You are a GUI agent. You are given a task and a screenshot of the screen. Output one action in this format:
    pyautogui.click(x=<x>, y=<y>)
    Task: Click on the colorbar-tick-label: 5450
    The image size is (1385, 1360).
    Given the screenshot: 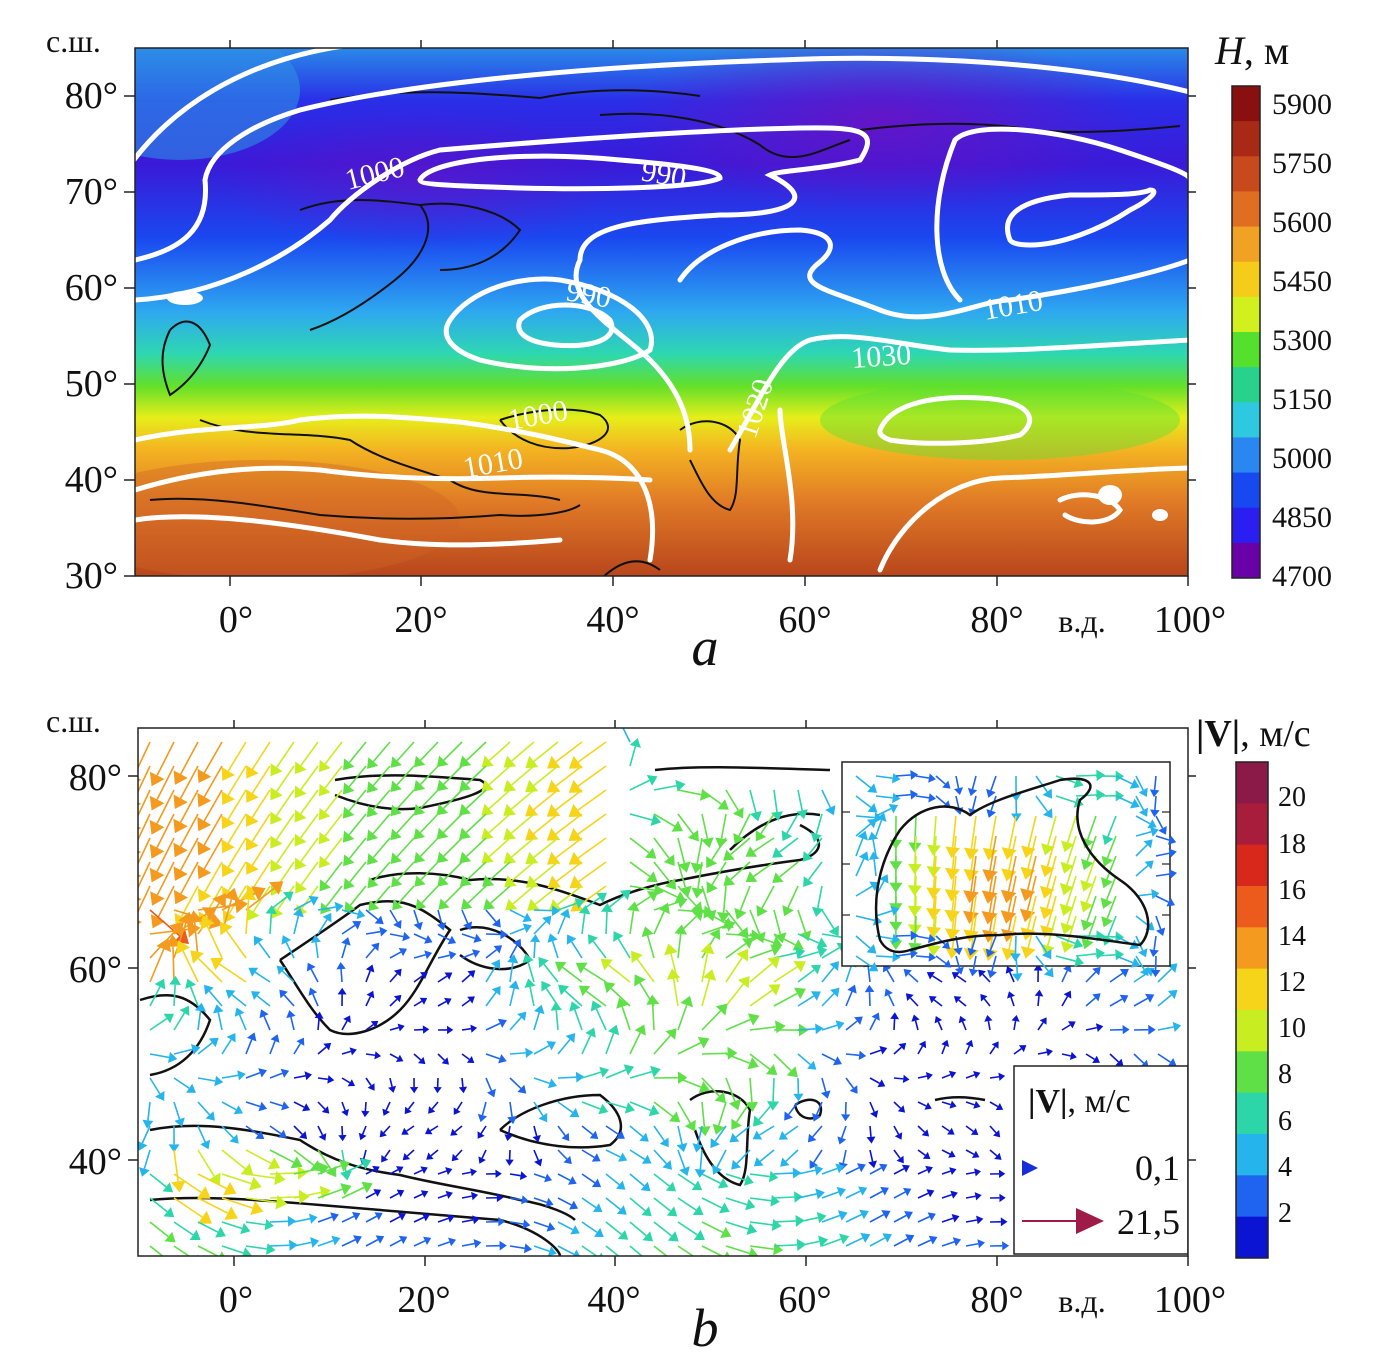 What is the action you would take?
    pyautogui.click(x=1302, y=281)
    